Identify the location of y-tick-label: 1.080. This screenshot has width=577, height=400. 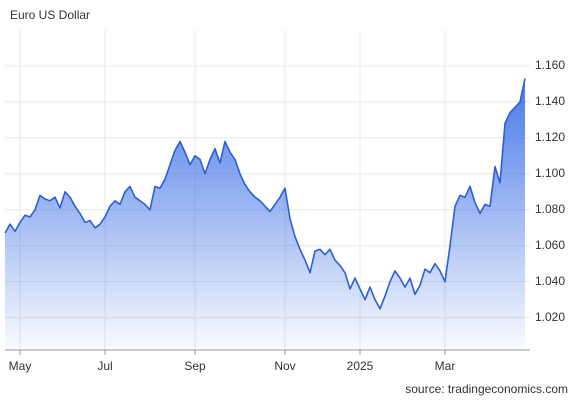
(550, 209).